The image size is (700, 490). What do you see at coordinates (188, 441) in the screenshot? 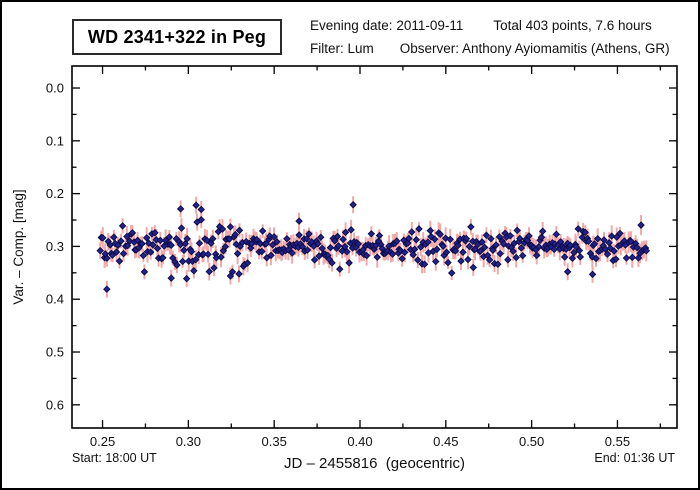
I see `svg-text: 0.30` at bounding box center [188, 441].